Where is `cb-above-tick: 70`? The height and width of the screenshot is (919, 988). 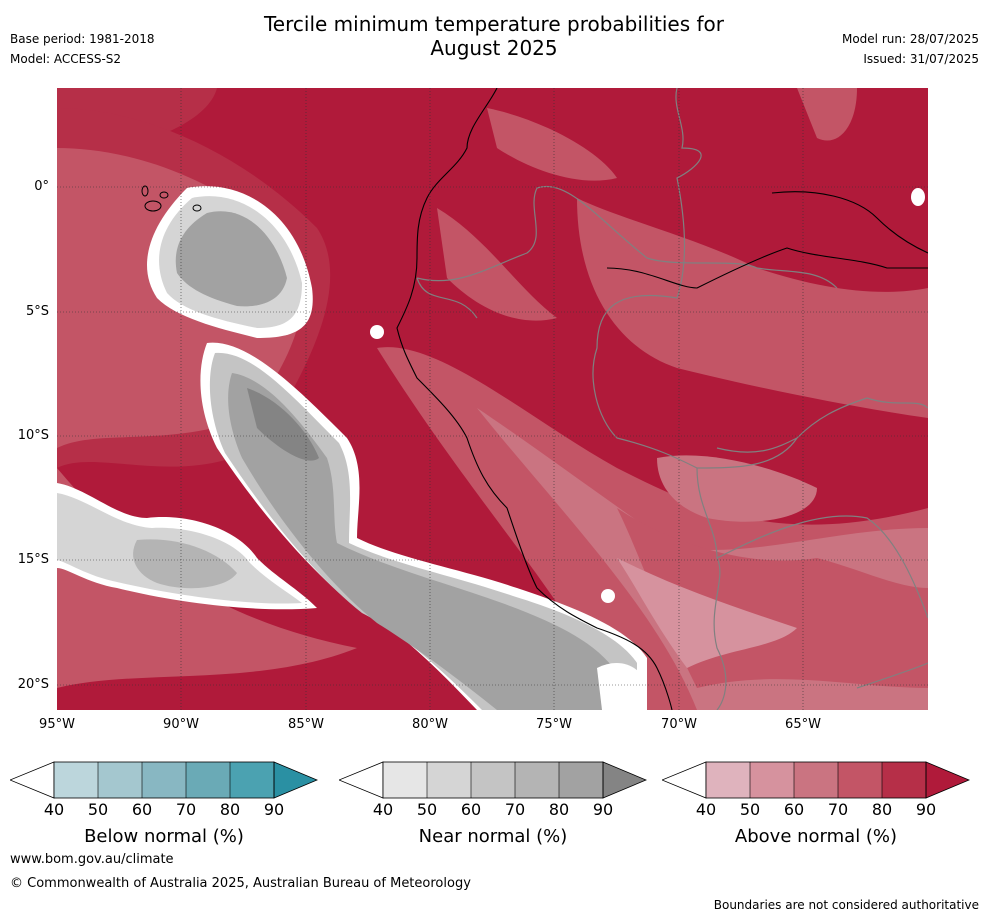
cb-above-tick: 70 is located at coordinates (838, 809).